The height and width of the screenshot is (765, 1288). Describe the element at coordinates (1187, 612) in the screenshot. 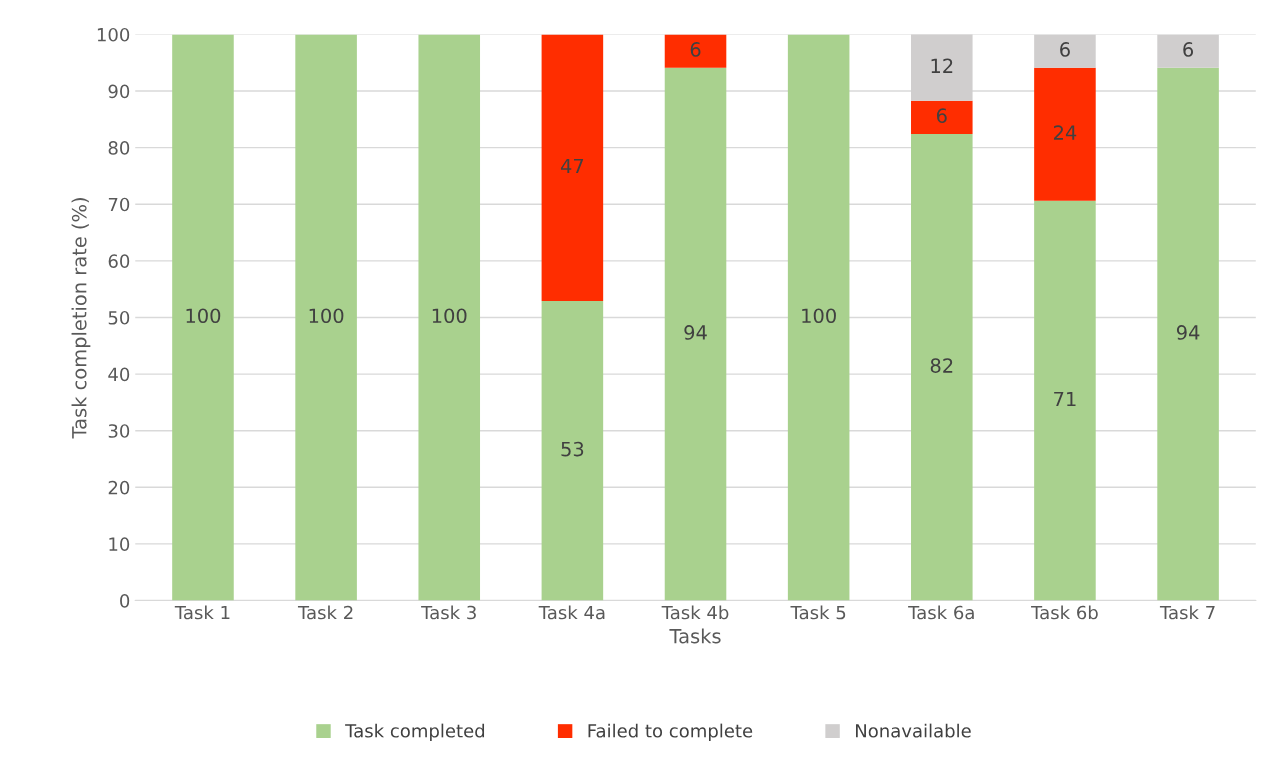

I see `x-tick-label: Task 7` at that location.